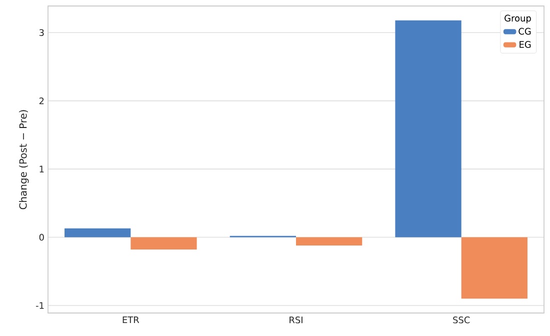 The image size is (550, 336). Describe the element at coordinates (525, 44) in the screenshot. I see `legend-label: EG` at that location.